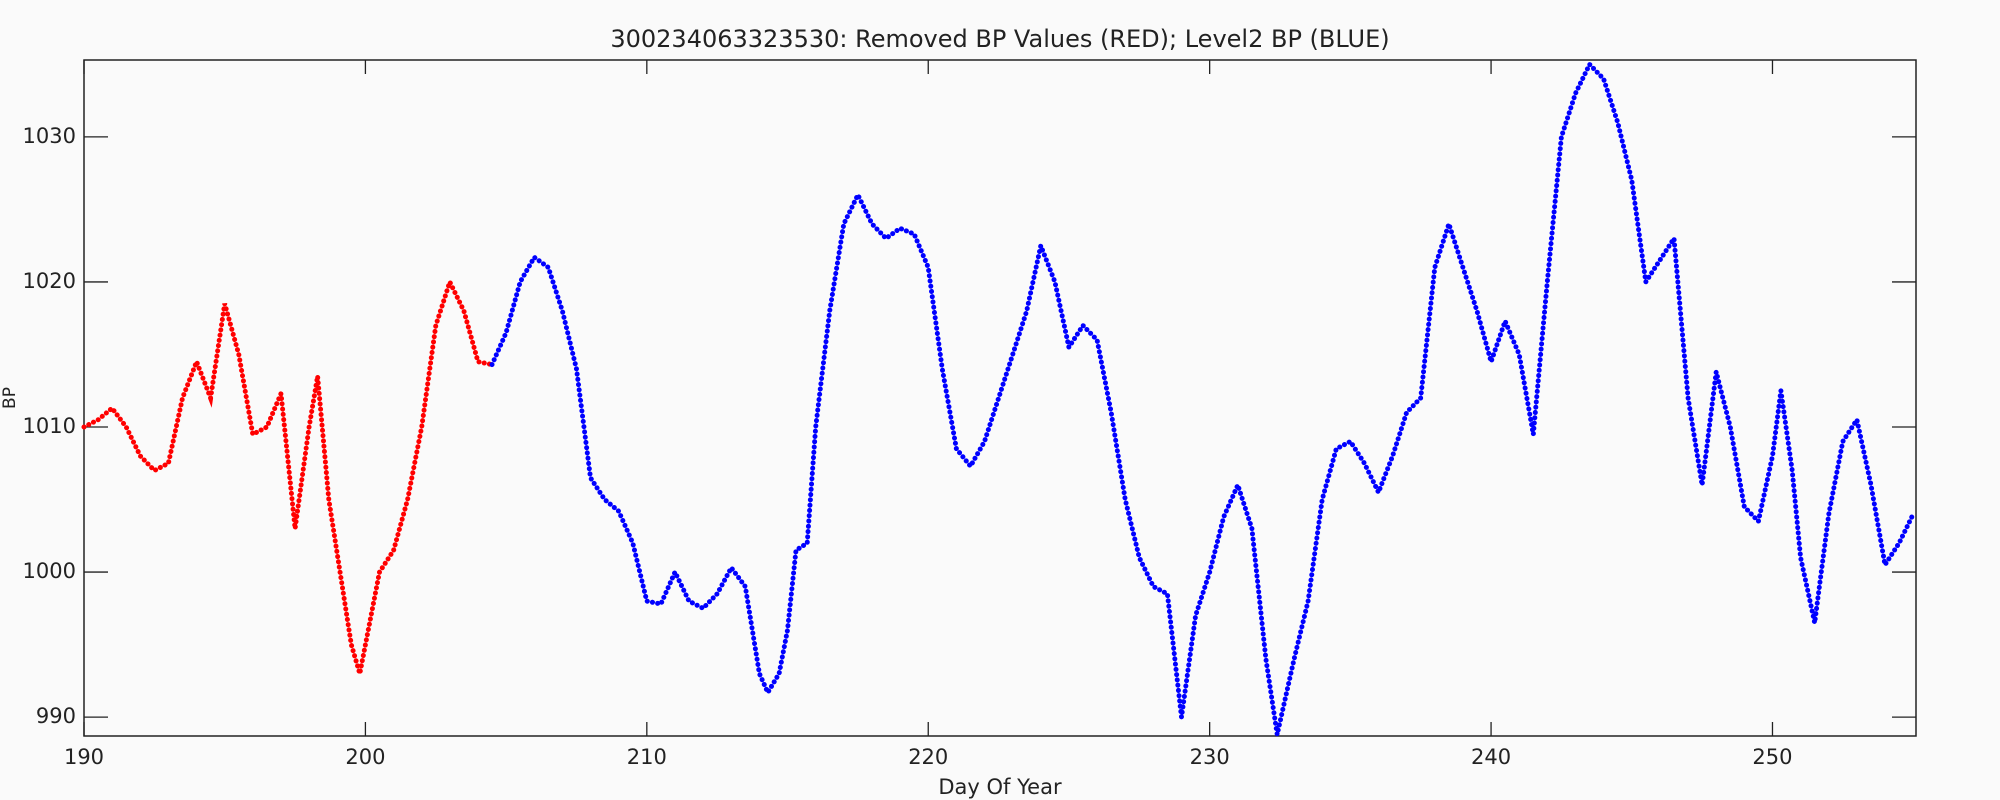 This screenshot has width=2000, height=800. What do you see at coordinates (1772, 757) in the screenshot?
I see `x-tick-label: 250` at bounding box center [1772, 757].